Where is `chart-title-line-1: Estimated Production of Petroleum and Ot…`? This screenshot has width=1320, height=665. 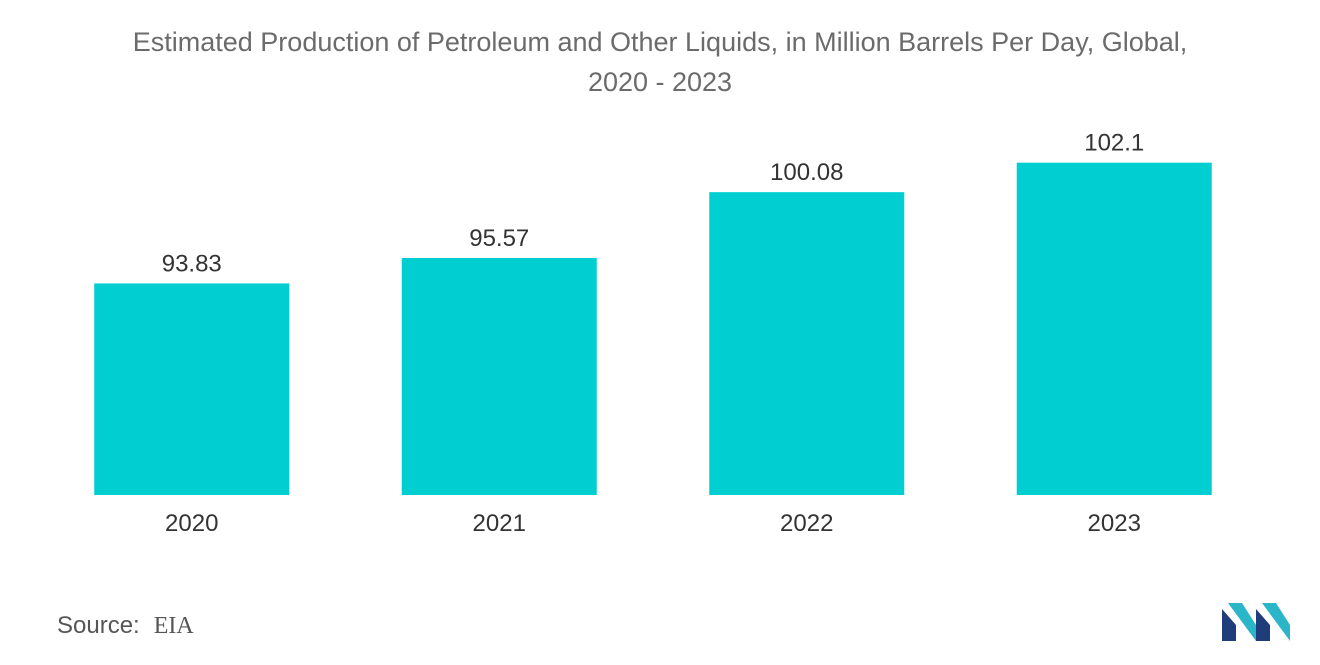
chart-title-line-1: Estimated Production of Petroleum and Ot… is located at coordinates (660, 42).